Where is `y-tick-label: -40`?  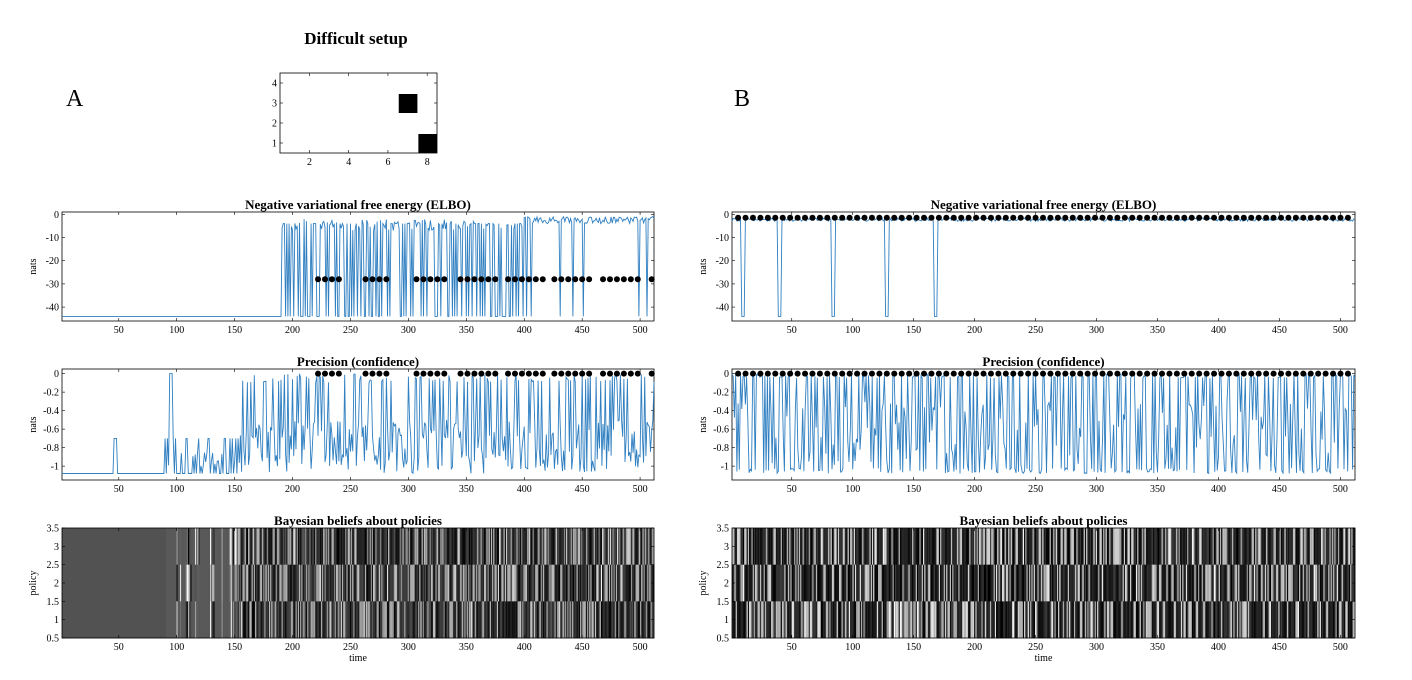 y-tick-label: -40 is located at coordinates (52, 308).